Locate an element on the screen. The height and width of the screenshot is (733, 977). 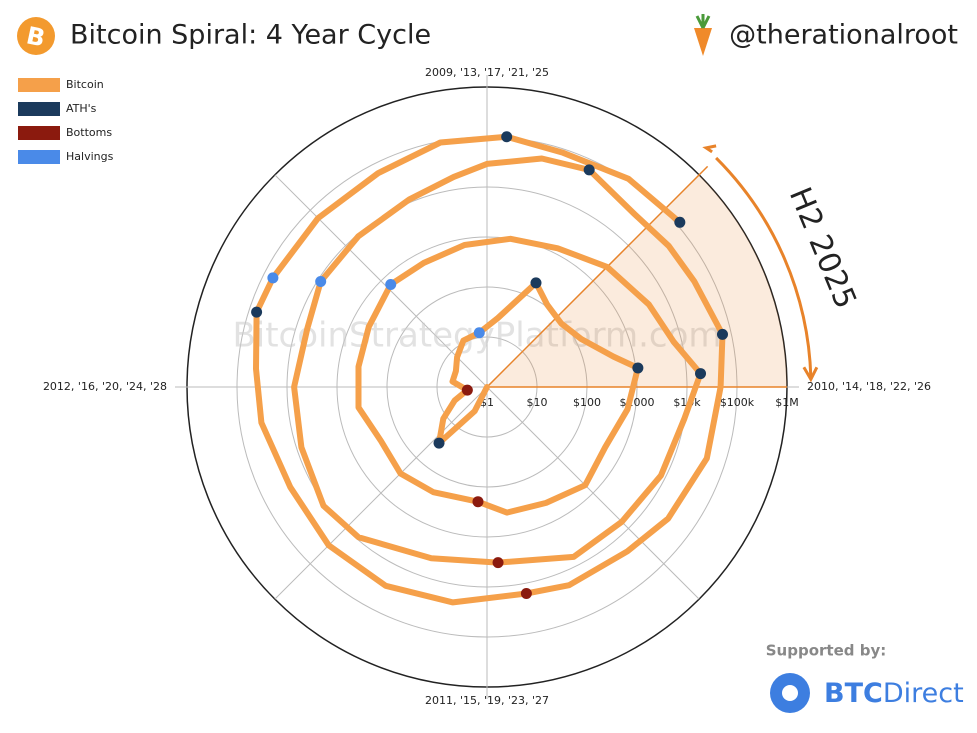
sponsor-name: BTCDirect is located at coordinates (894, 693).